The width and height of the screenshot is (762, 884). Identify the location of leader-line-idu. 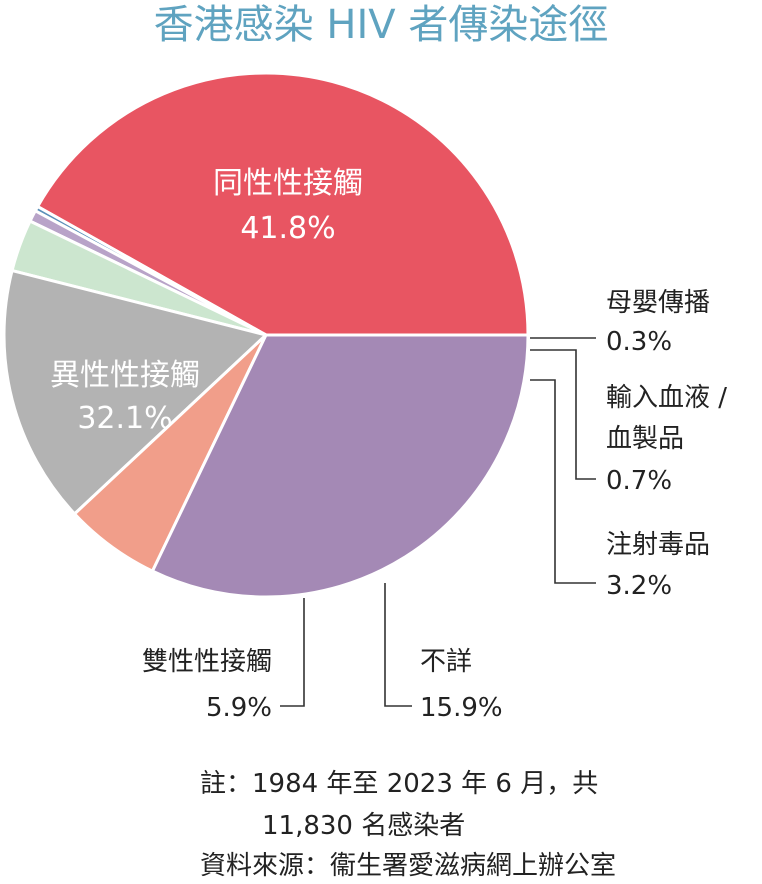
(563, 481).